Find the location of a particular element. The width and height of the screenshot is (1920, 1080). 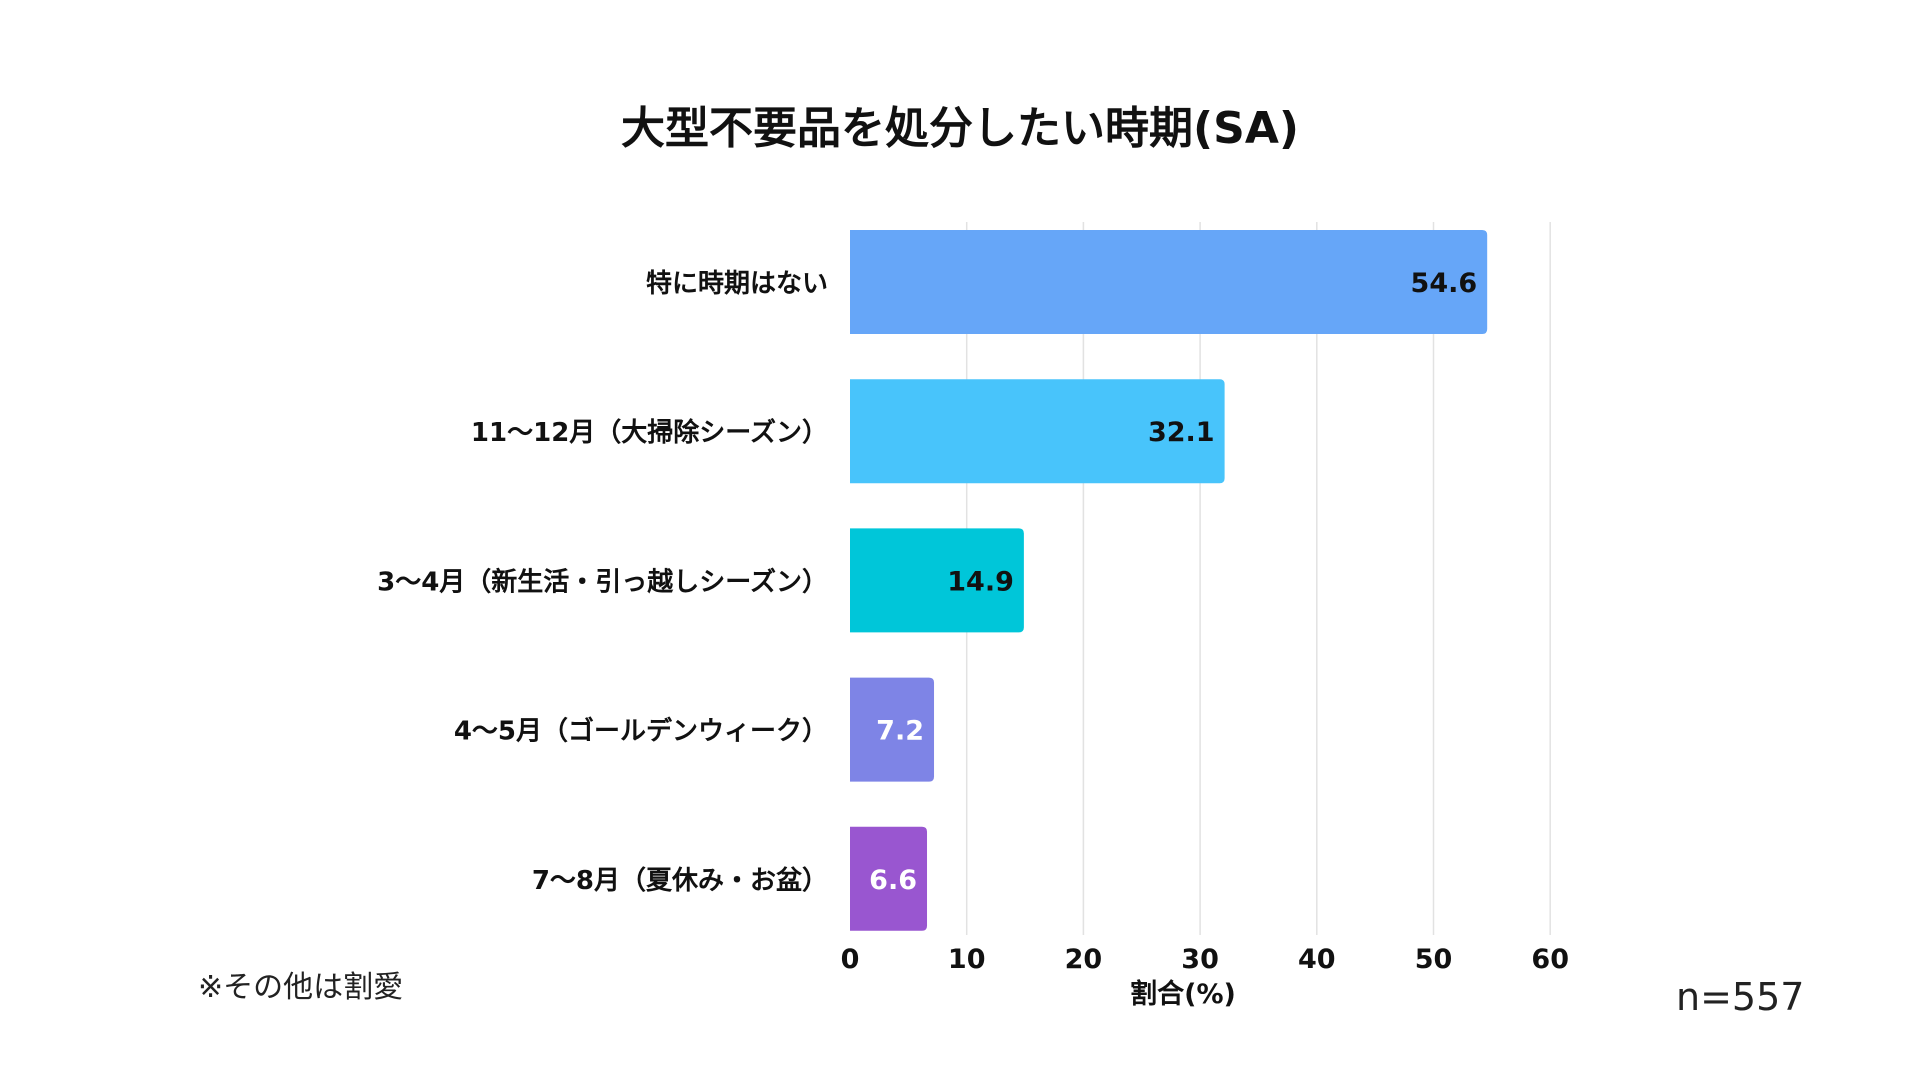

x-tick-label: 10 is located at coordinates (967, 959).